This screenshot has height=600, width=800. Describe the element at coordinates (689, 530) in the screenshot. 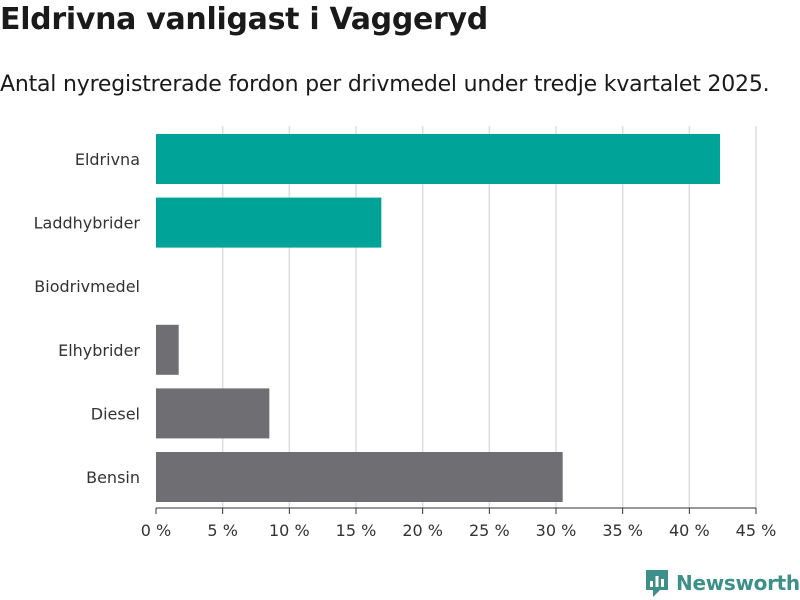

I see `x-tick-label: 40 %` at that location.